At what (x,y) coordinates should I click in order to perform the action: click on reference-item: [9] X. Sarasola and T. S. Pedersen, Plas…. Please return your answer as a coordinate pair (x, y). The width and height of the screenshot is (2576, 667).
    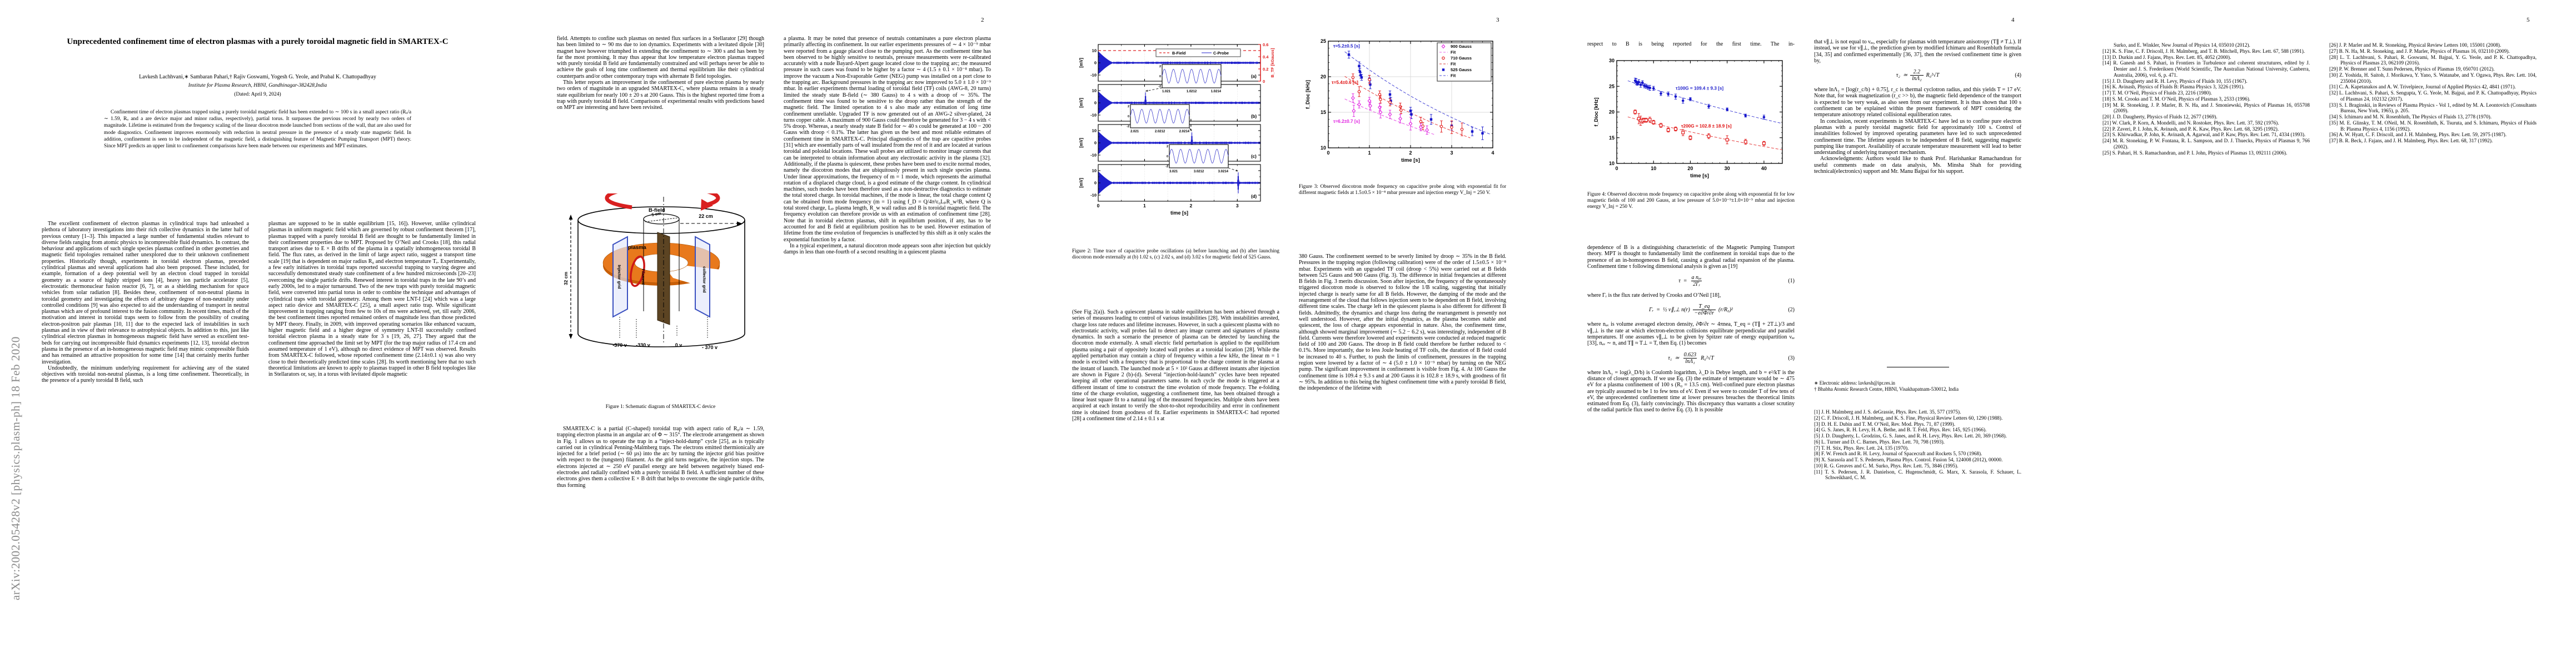
    Looking at the image, I should click on (1908, 460).